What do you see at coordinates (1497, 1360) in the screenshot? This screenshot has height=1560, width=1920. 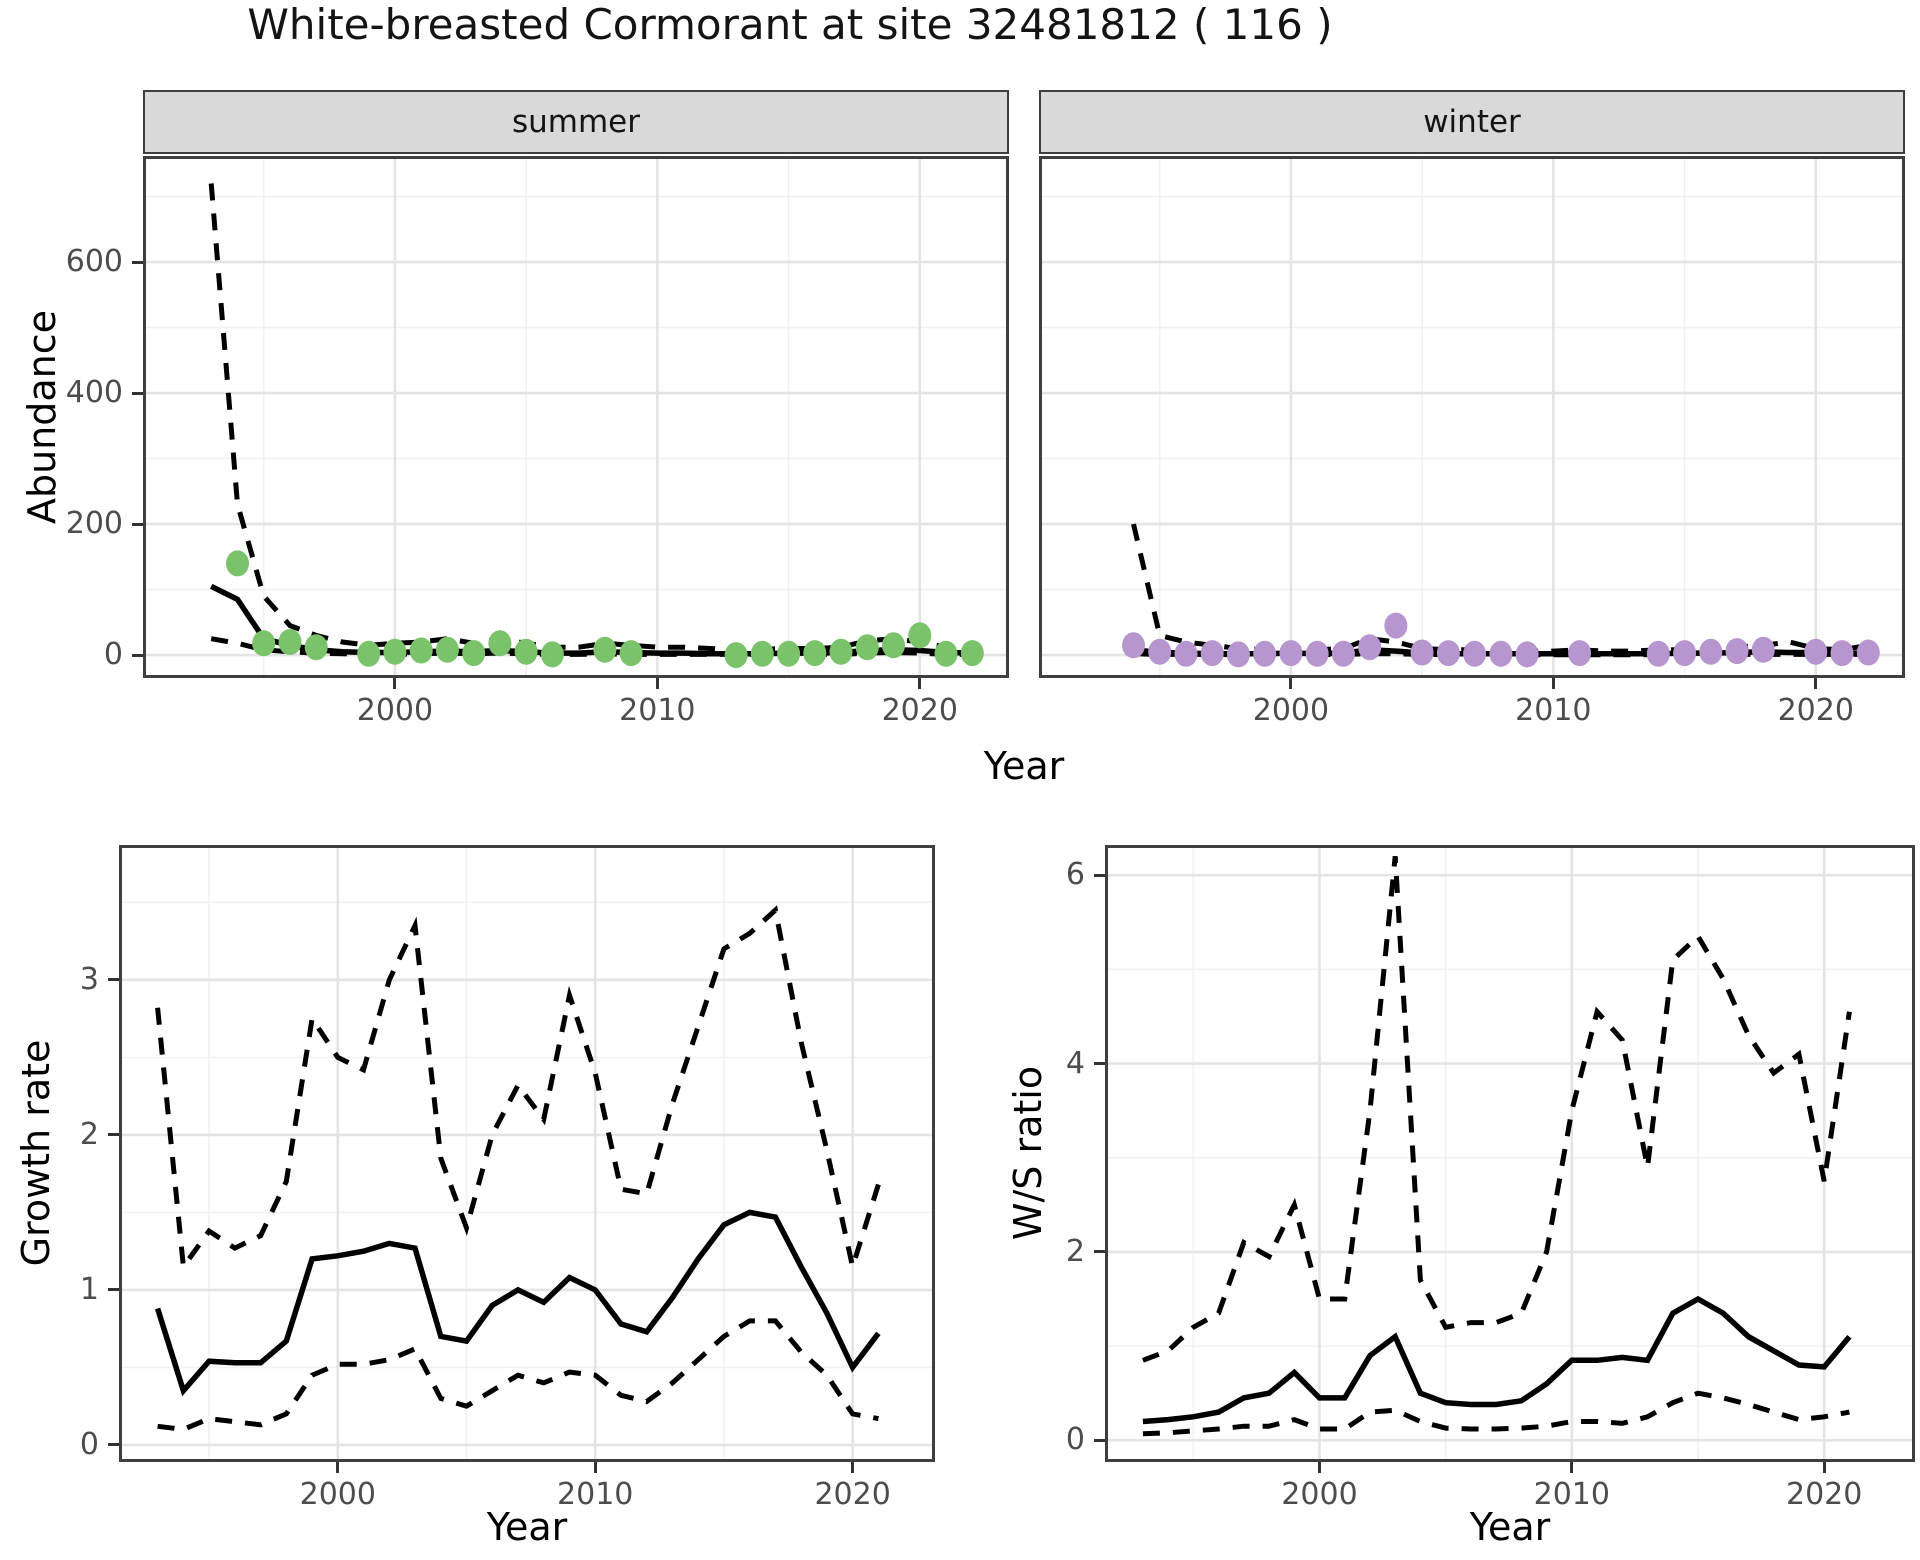 I see `series-median_ws_ratio` at bounding box center [1497, 1360].